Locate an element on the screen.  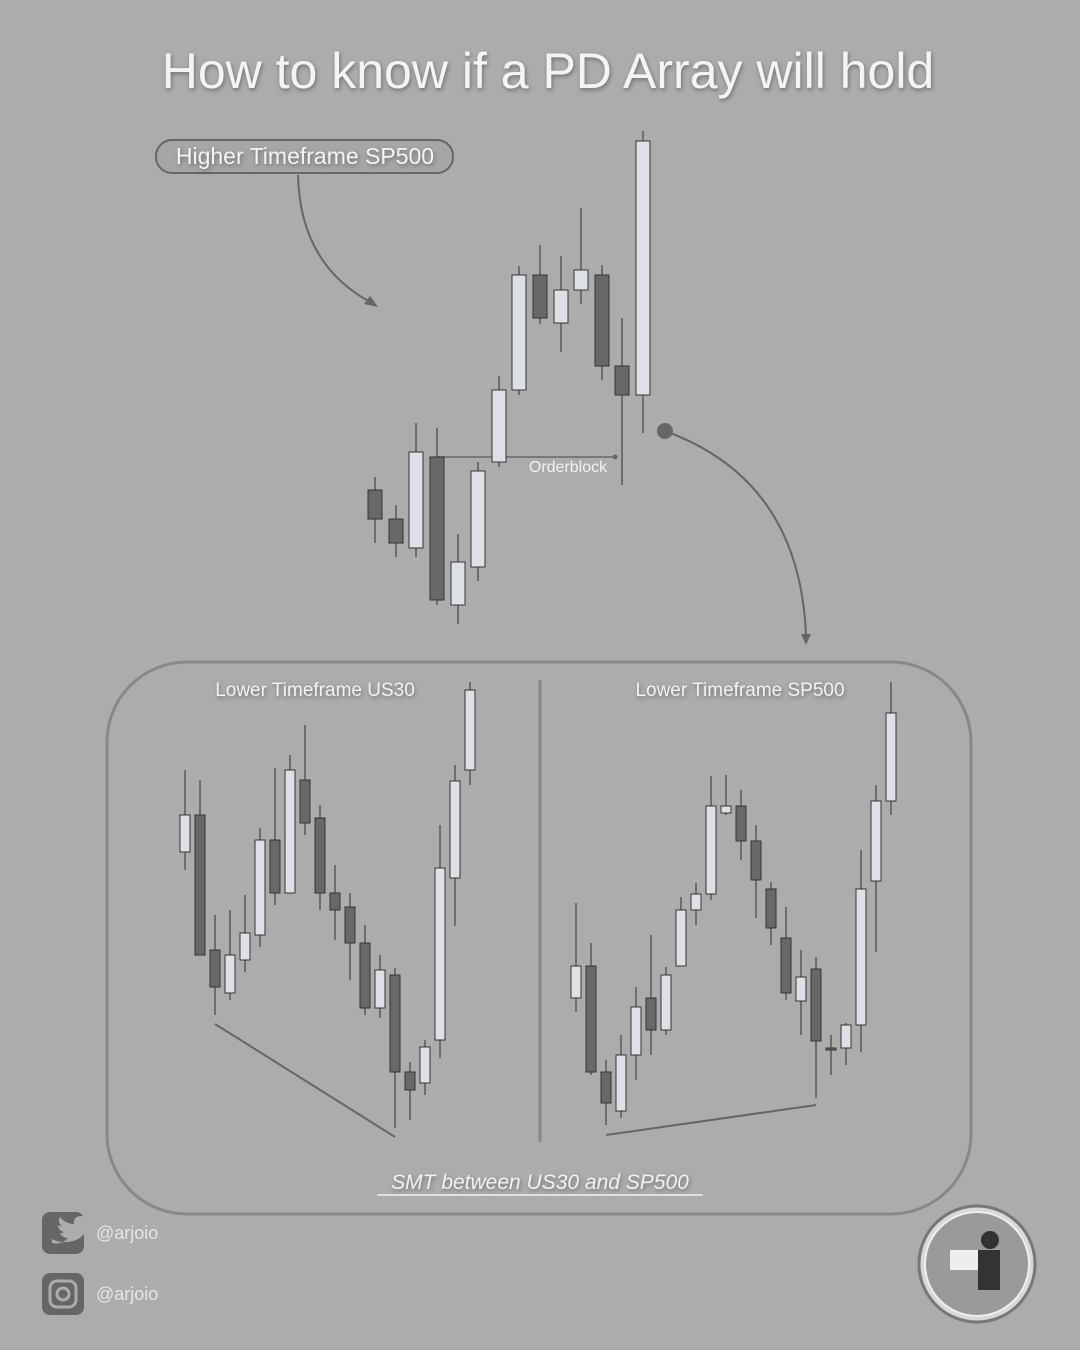
smt-label: SMT between US30 and SP500 is located at coordinates (540, 1182).